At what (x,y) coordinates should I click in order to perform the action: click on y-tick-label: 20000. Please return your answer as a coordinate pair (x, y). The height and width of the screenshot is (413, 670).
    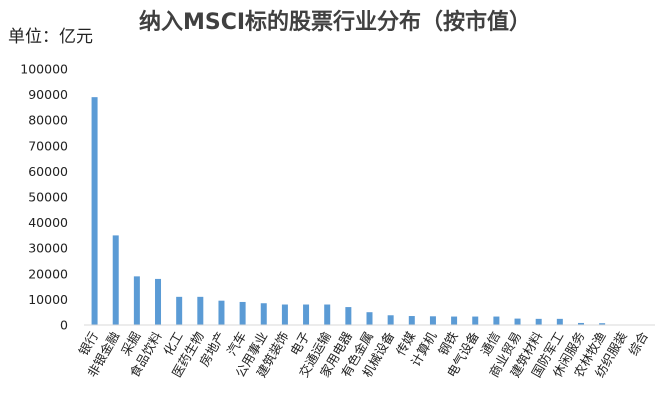
    Looking at the image, I should click on (48, 273).